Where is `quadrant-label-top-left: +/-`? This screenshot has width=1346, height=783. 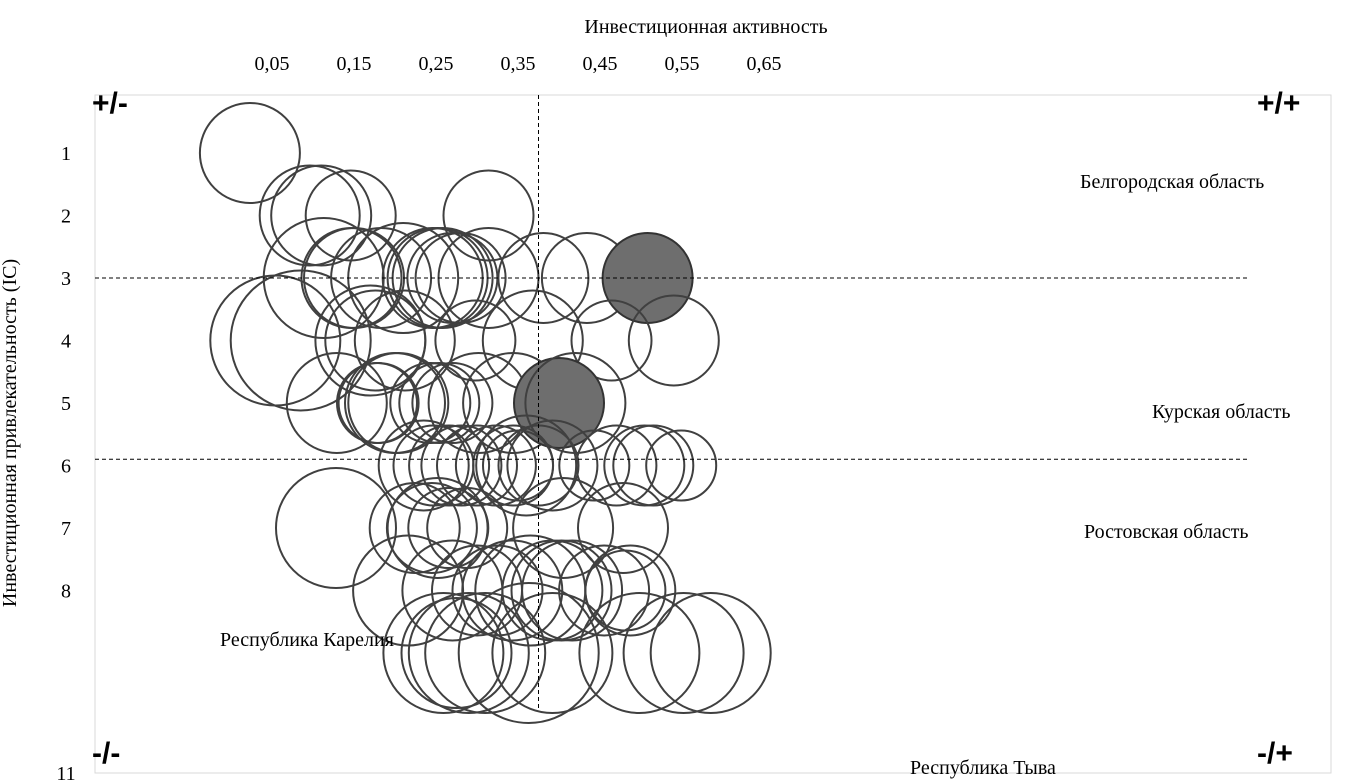
quadrant-label-top-left: +/- is located at coordinates (110, 103).